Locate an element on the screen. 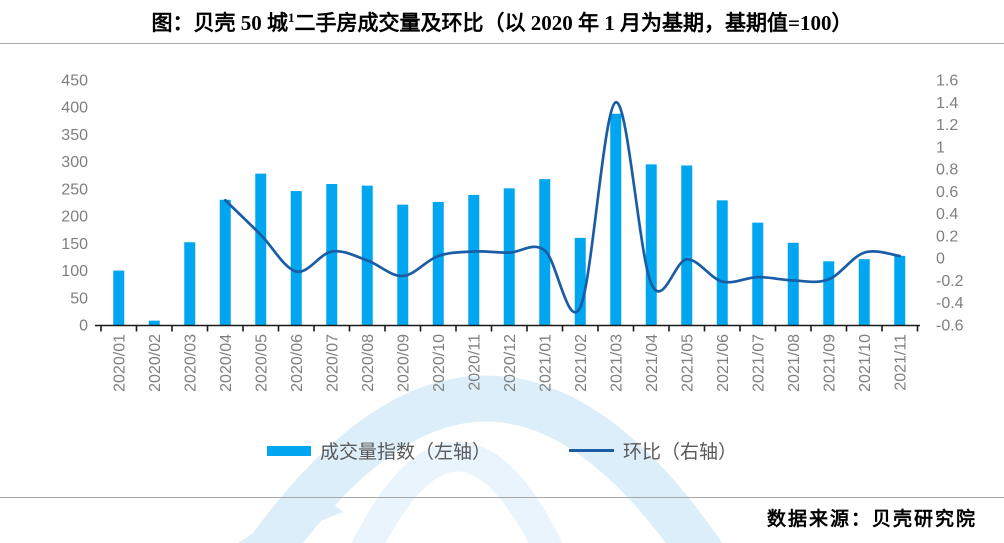  x-axis-label-2021/02: 2021/02 is located at coordinates (581, 363).